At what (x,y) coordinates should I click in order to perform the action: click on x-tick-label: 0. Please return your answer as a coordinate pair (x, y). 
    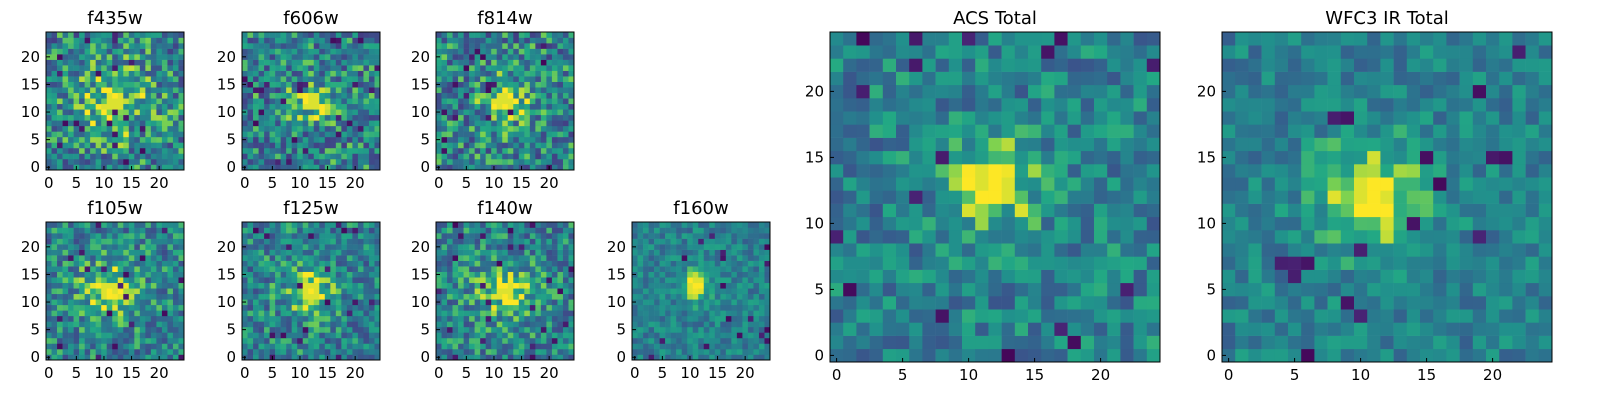
    Looking at the image, I should click on (439, 183).